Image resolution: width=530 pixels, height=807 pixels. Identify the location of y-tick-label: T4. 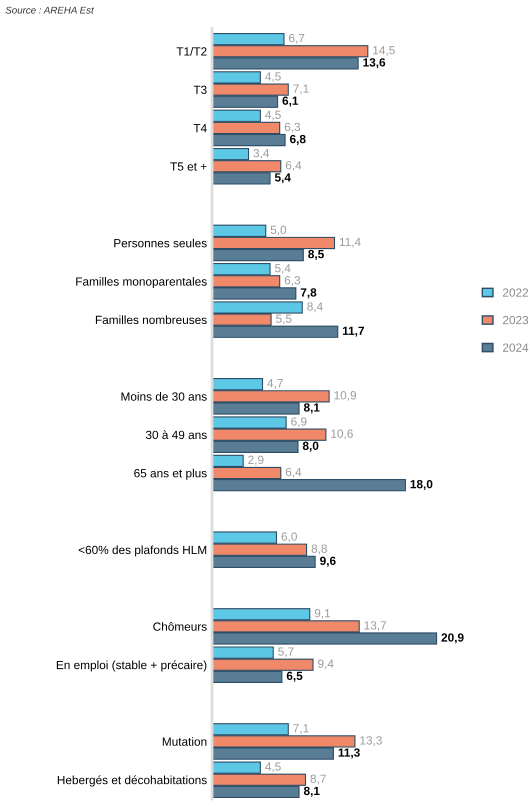
(200, 128).